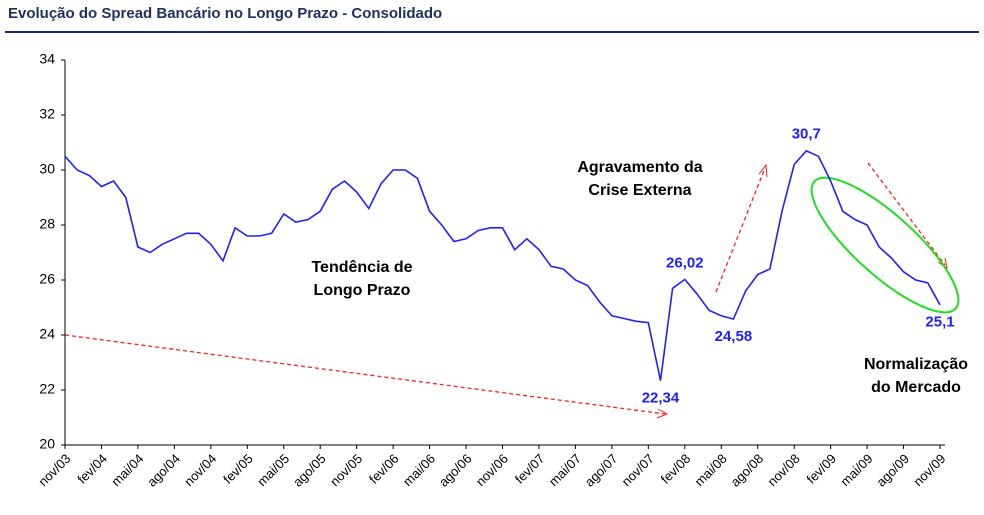 This screenshot has height=515, width=984. Describe the element at coordinates (661, 398) in the screenshot. I see `value-label: 22,34` at that location.